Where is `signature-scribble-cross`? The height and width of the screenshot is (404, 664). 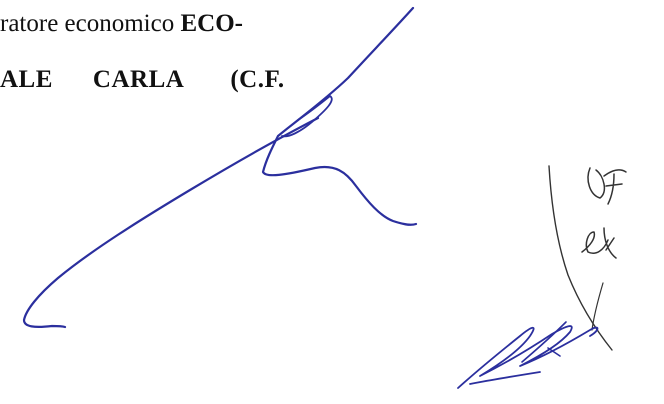
signature-scribble-cross is located at coordinates (544, 342).